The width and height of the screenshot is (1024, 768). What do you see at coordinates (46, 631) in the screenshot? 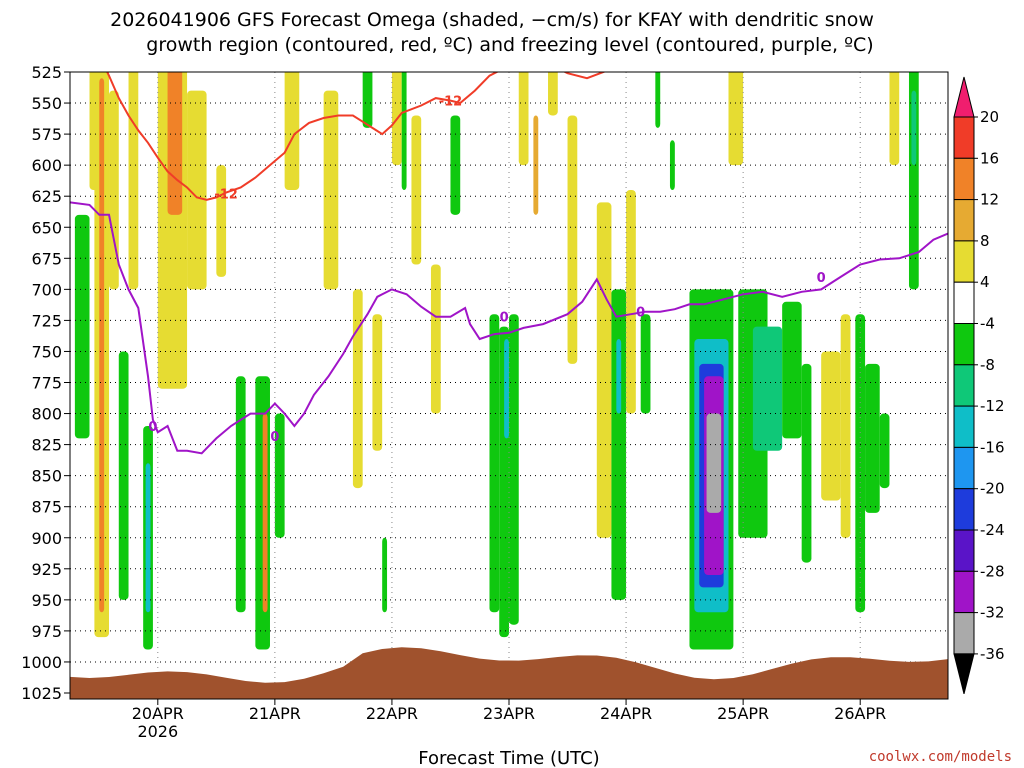
I see `ytick-label-975: 975` at bounding box center [46, 631].